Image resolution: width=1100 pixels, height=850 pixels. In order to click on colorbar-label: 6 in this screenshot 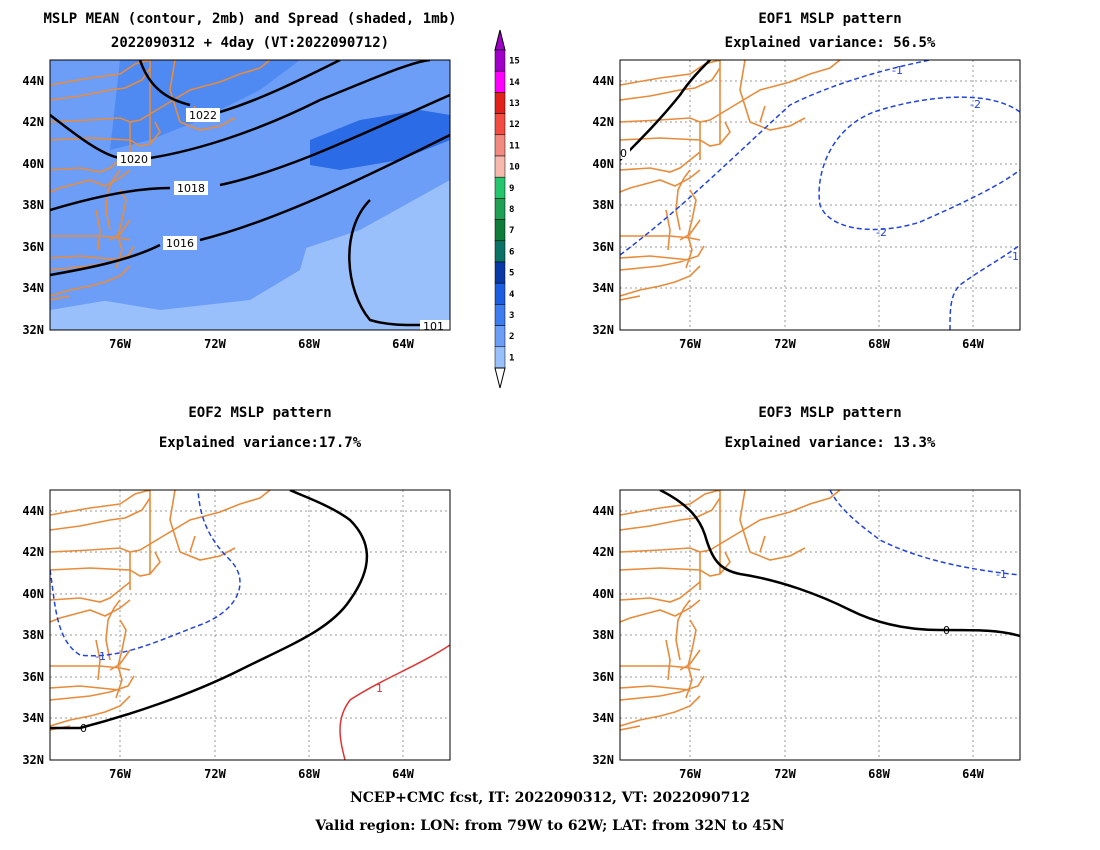, I will do `click(511, 252)`.